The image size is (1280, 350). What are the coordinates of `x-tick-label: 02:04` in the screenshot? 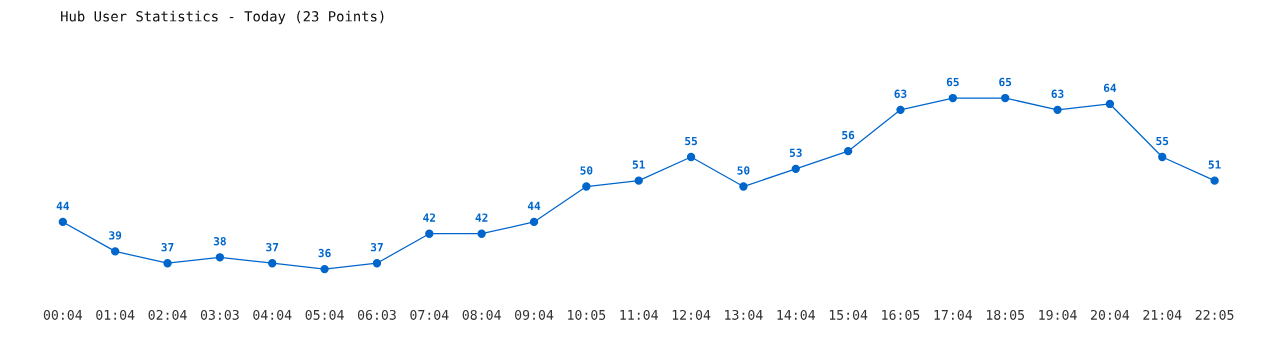 It's located at (167, 314).